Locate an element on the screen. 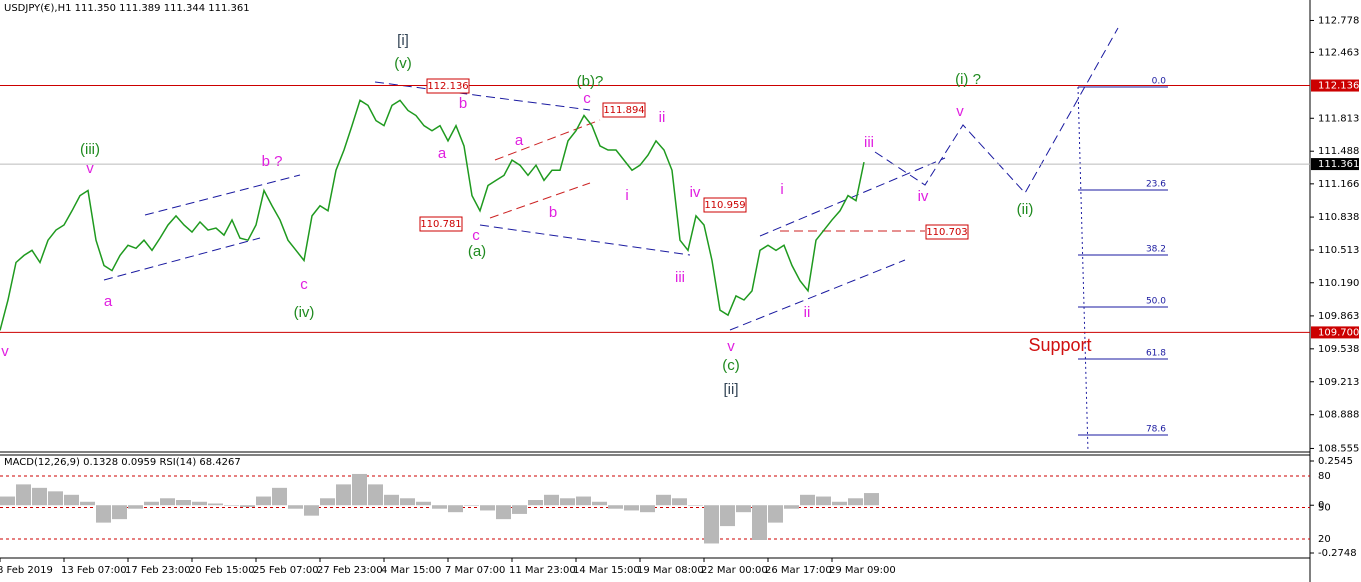 The image size is (1361, 582). price-tag: 112.136 is located at coordinates (447, 86).